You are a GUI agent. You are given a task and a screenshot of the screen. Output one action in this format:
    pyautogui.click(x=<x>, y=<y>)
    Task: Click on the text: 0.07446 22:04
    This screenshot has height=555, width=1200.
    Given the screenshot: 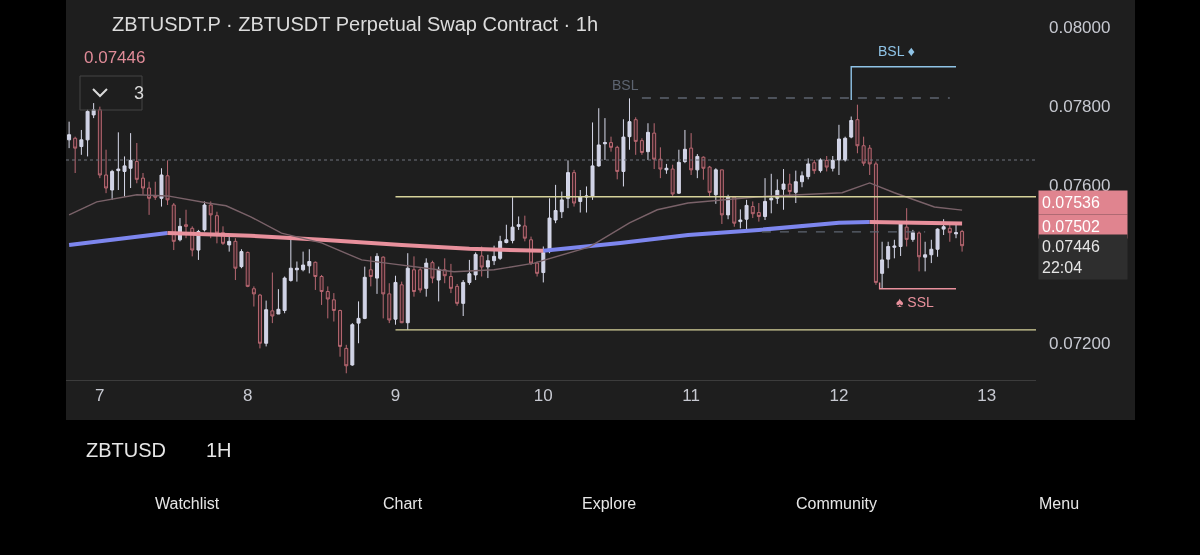 What is the action you would take?
    pyautogui.click(x=1071, y=257)
    